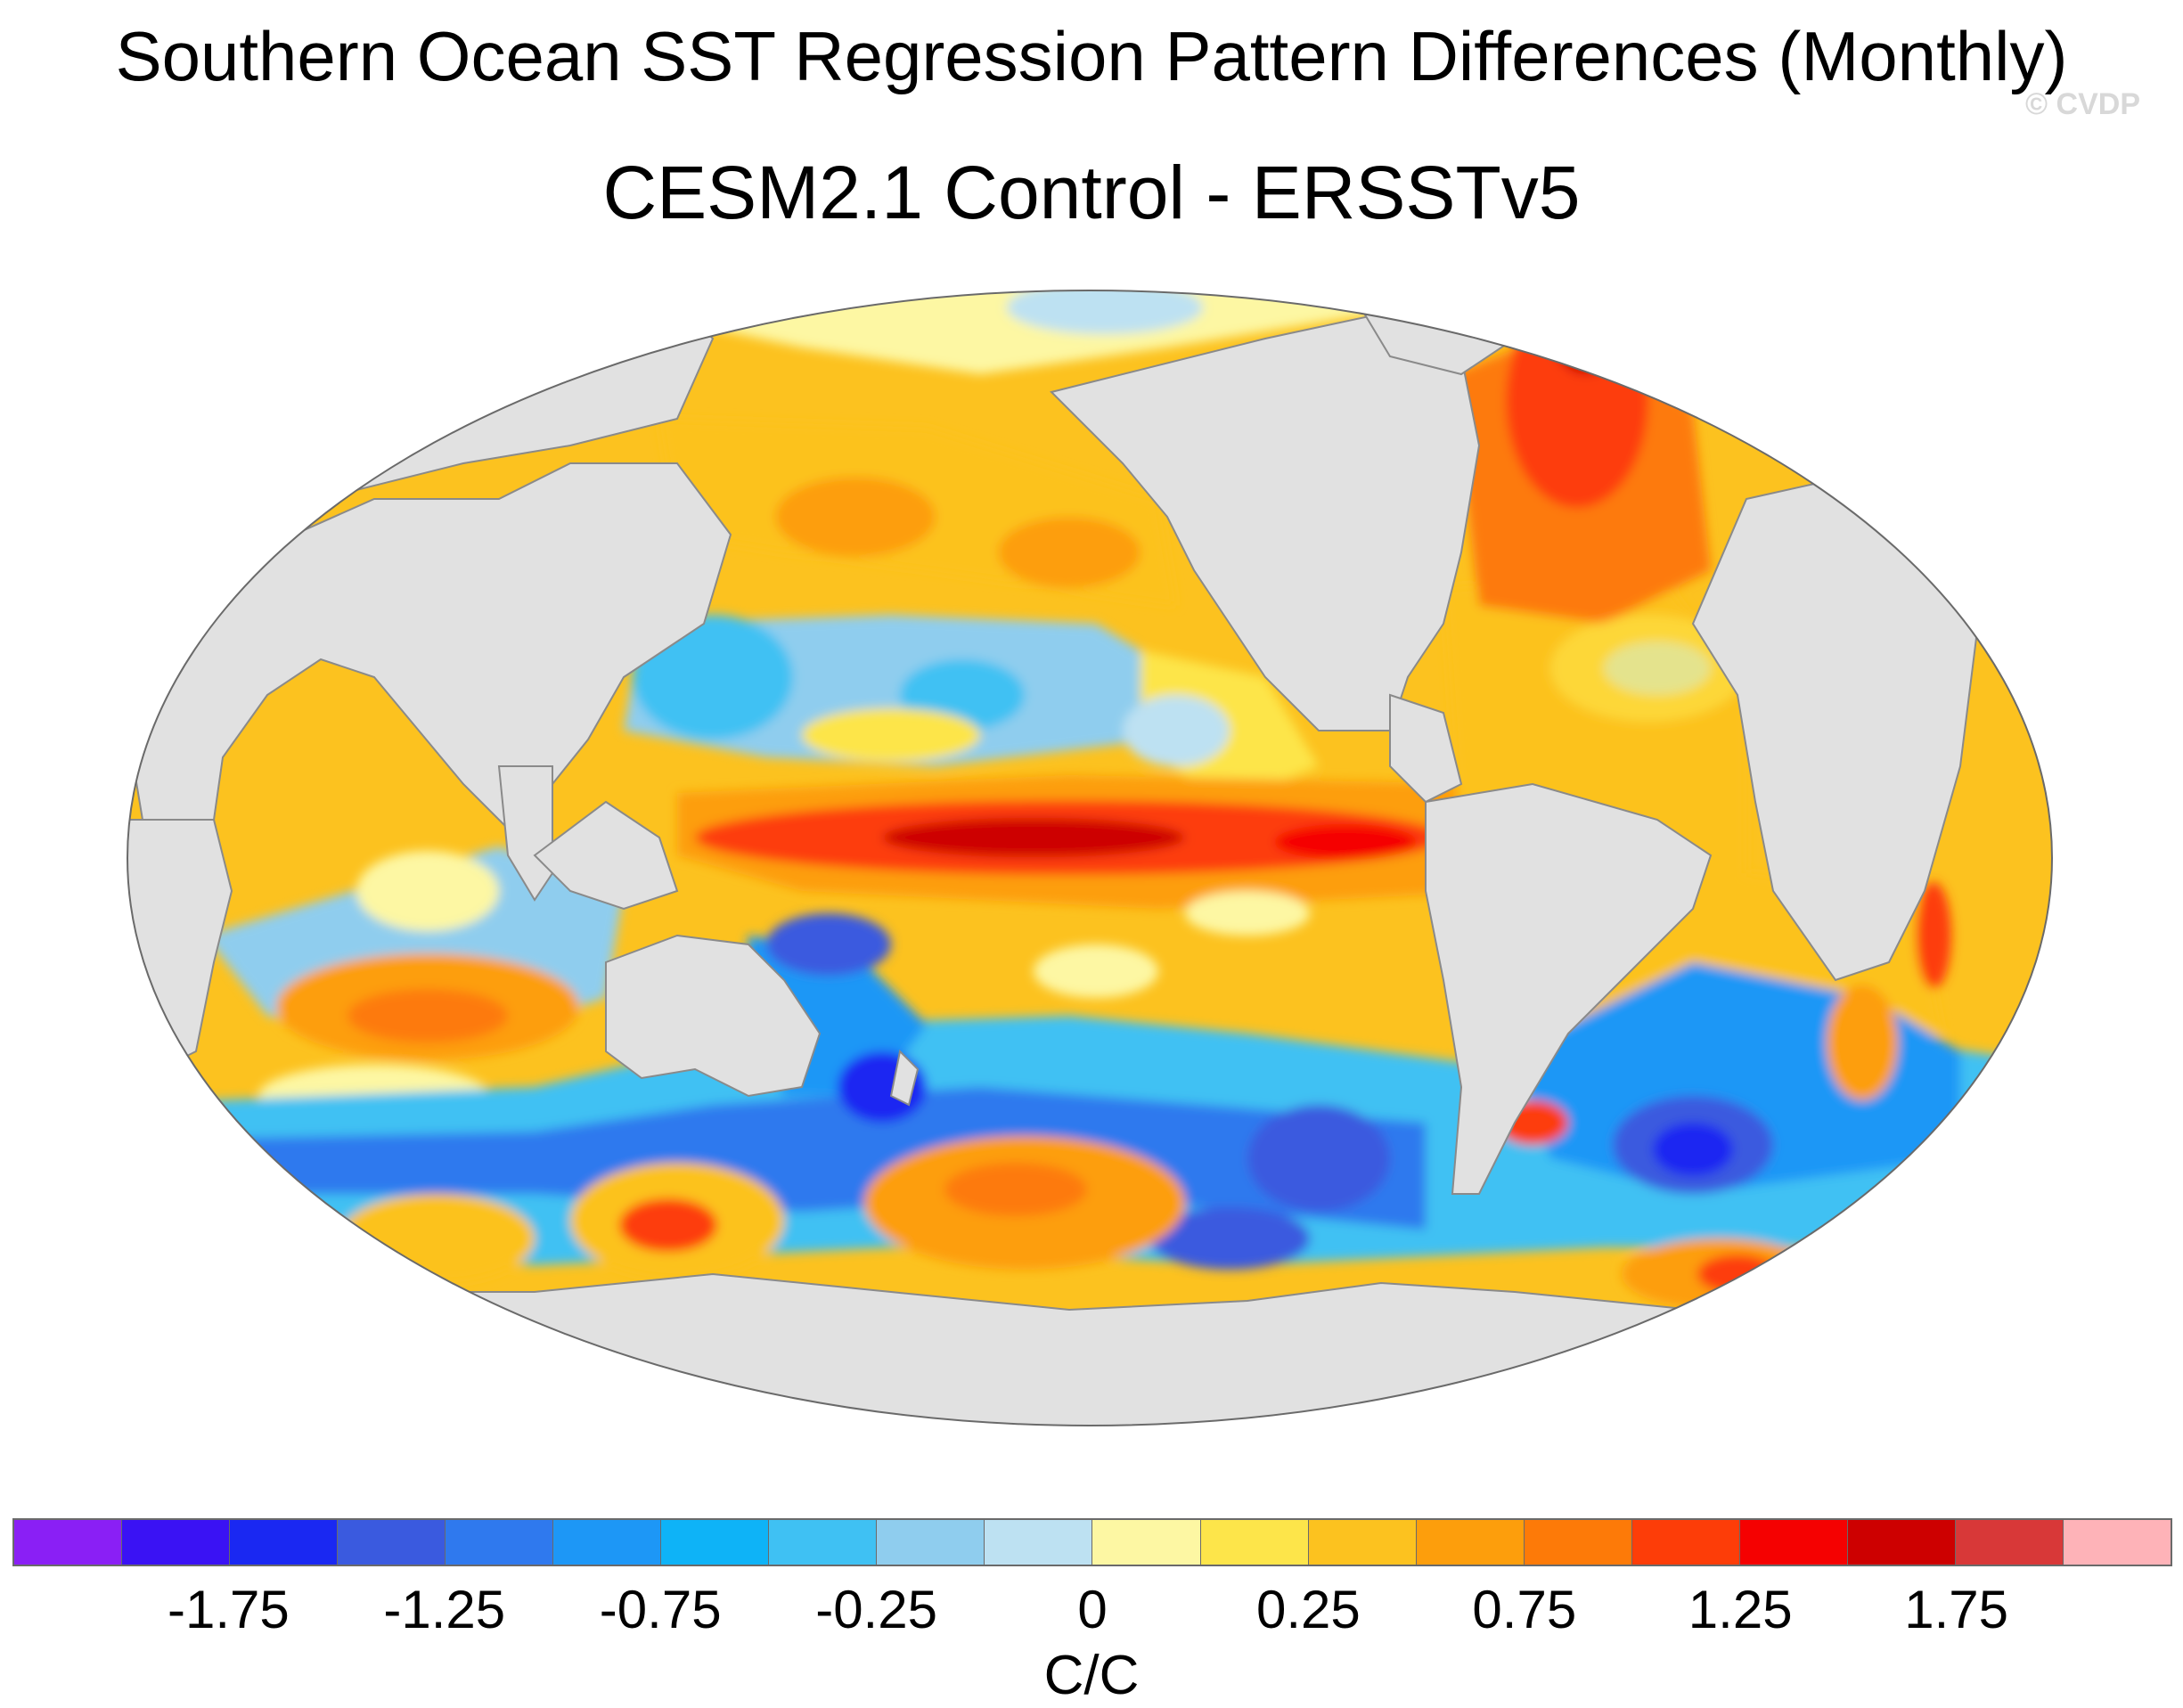  Describe the element at coordinates (1089, 1349) in the screenshot. I see `antarctica` at that location.